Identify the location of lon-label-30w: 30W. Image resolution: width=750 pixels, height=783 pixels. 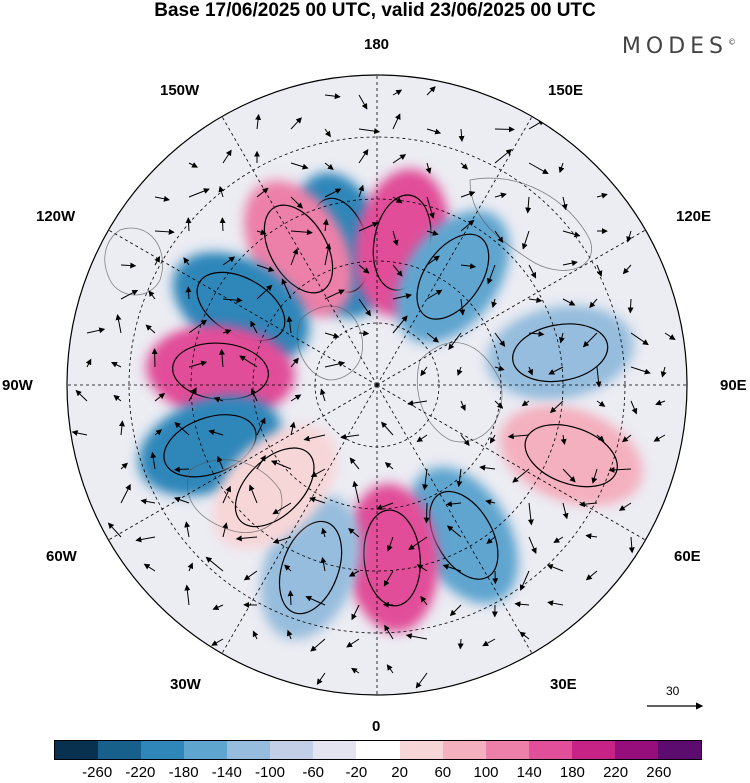
(185, 684).